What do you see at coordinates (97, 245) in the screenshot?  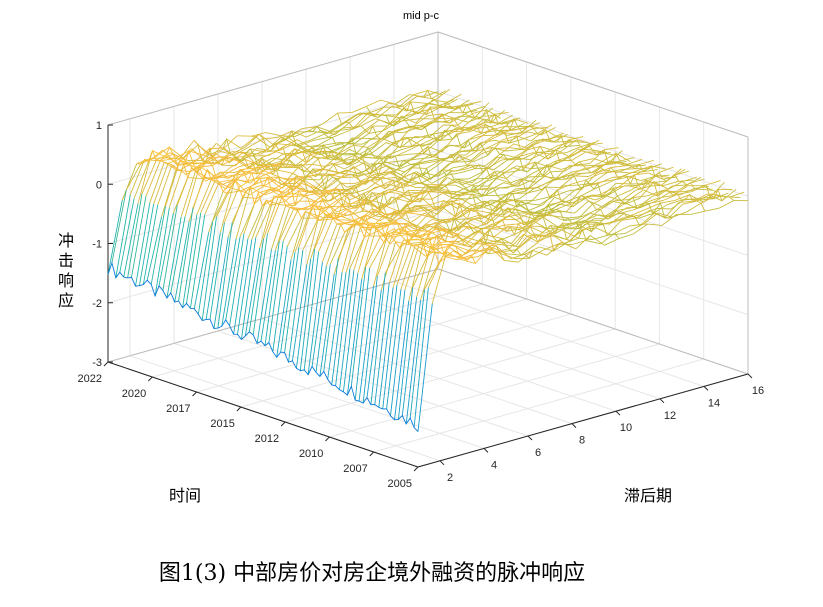 I see `z-tick-label: -1` at bounding box center [97, 245].